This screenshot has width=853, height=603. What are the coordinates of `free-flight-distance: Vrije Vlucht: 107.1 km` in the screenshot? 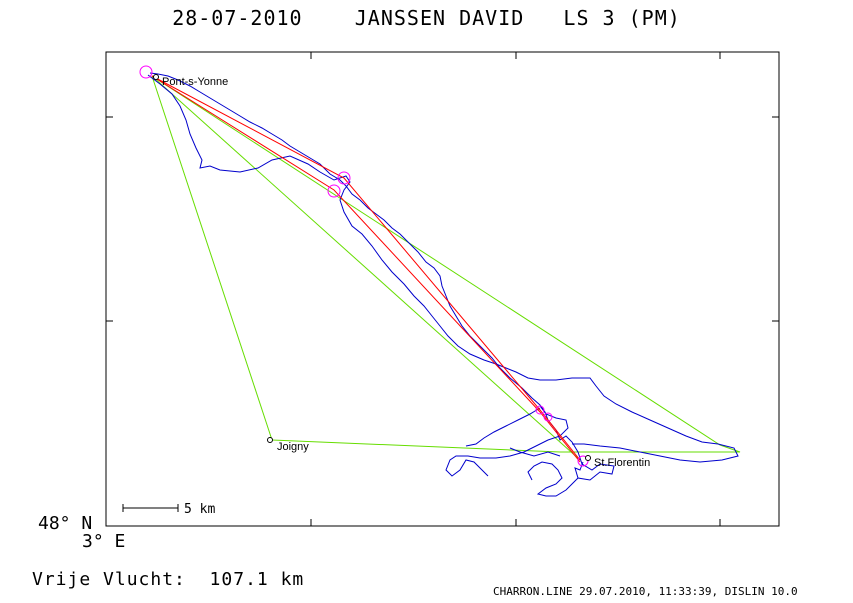 It's located at (168, 579).